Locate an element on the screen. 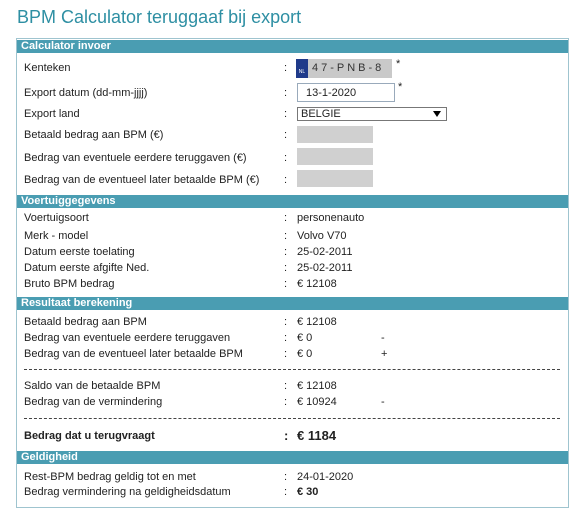 The height and width of the screenshot is (514, 578). row-value: € 30 is located at coordinates (308, 492).